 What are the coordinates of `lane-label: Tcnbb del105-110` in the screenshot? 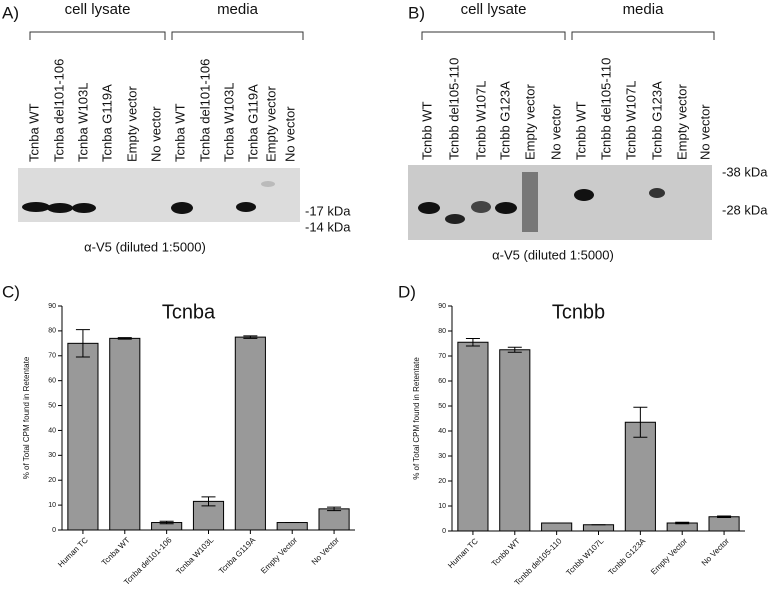 It's located at (453, 109).